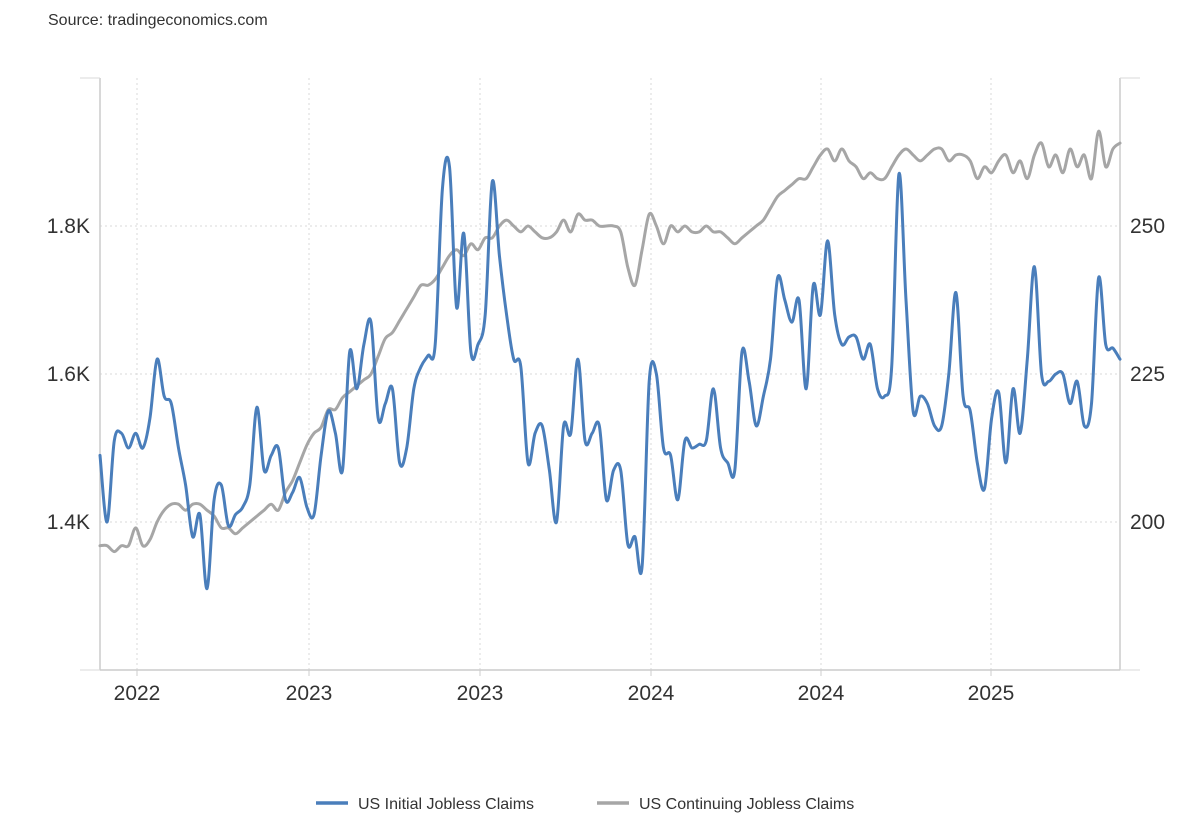  I want to click on chart-source: Source: tradingeconomics.com, so click(158, 20).